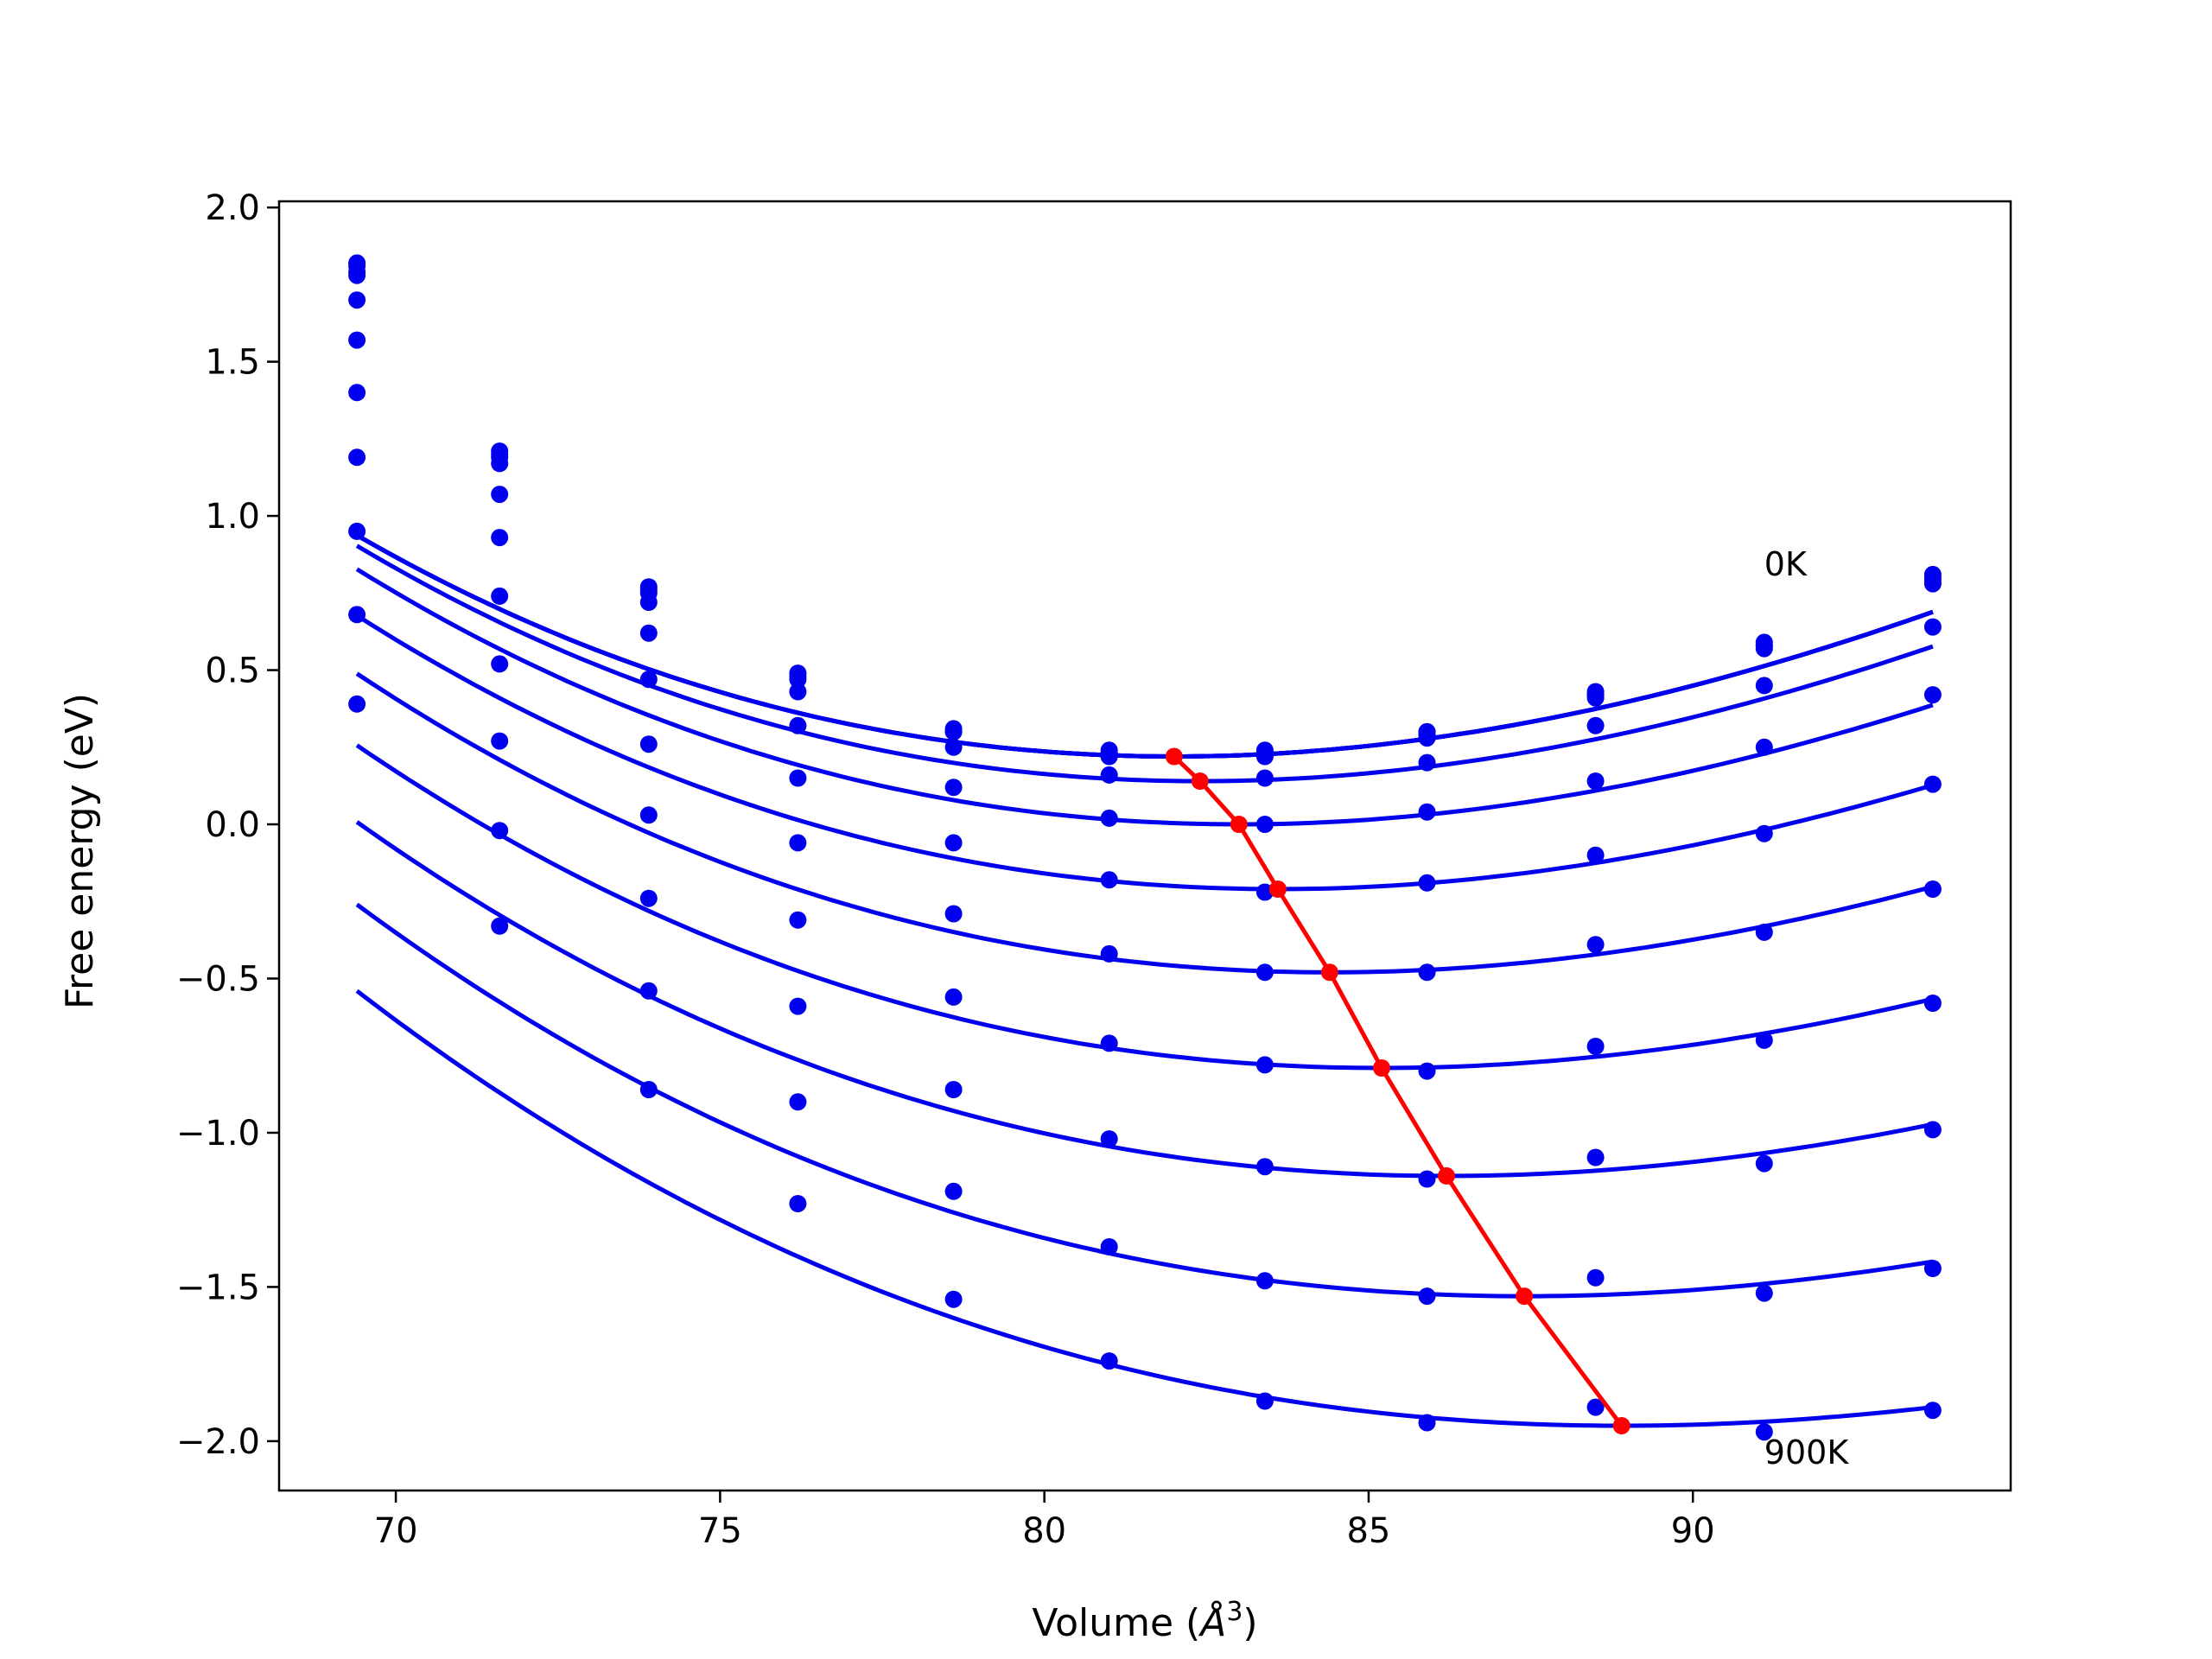 The height and width of the screenshot is (1659, 2212). Describe the element at coordinates (218, 979) in the screenshot. I see `y-tick-label: −0.5` at that location.